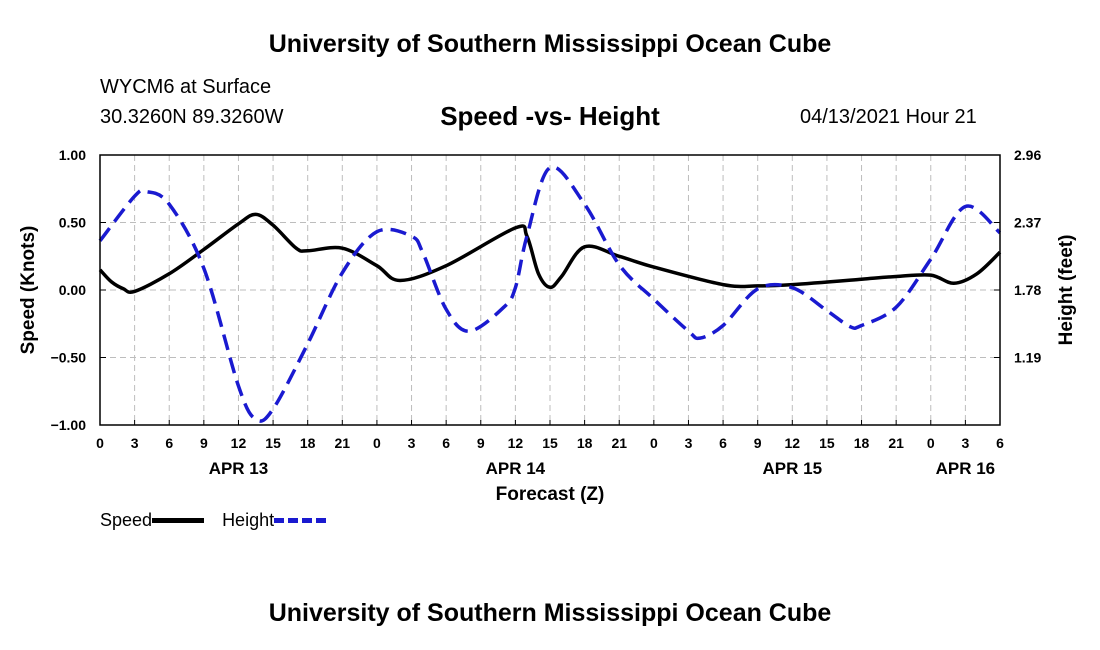 This screenshot has height=650, width=1100. I want to click on date-label: APR 13, so click(239, 468).